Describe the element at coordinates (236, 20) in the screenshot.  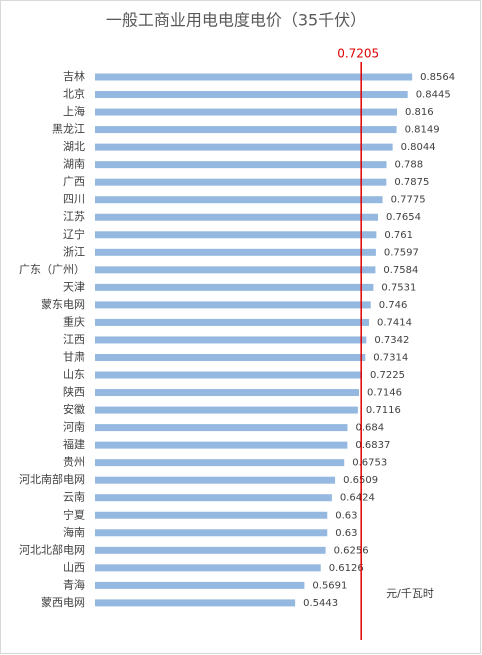
I see `chart-title: 一般工商业用电电度电价（35千伏）` at that location.